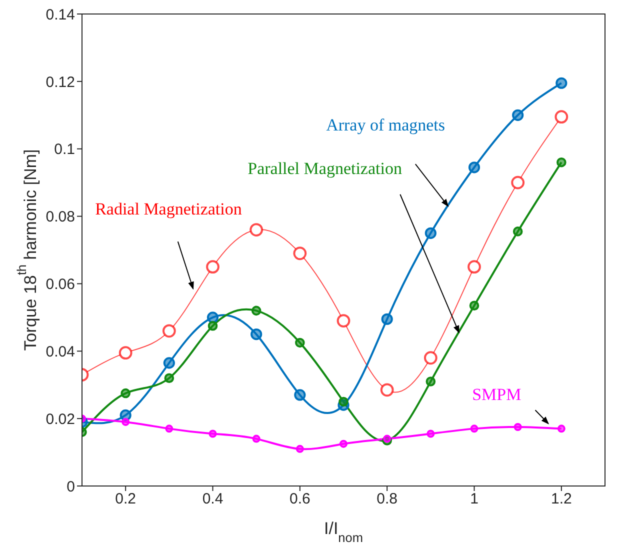 This screenshot has width=623, height=554. I want to click on y-tick-label: 0.04, so click(60, 351).